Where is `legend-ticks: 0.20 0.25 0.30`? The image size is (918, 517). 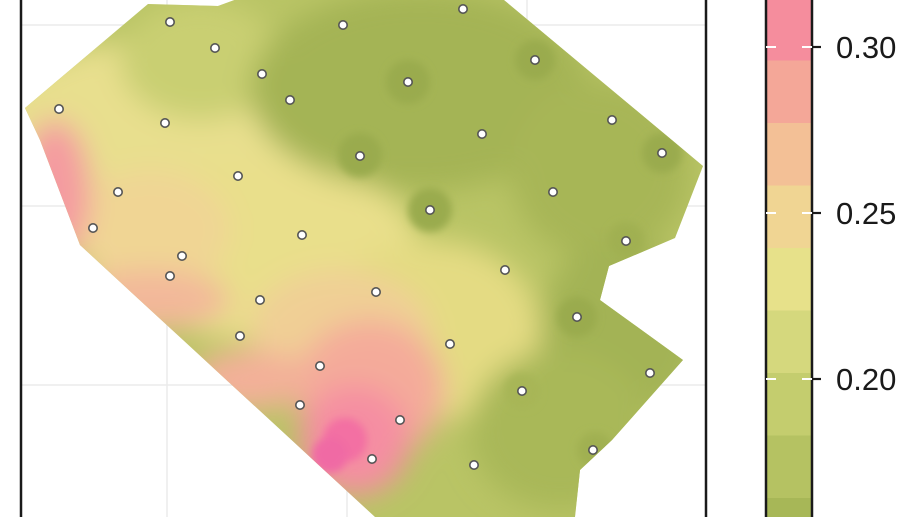 legend-ticks: 0.20 0.25 0.30 is located at coordinates (831, 213).